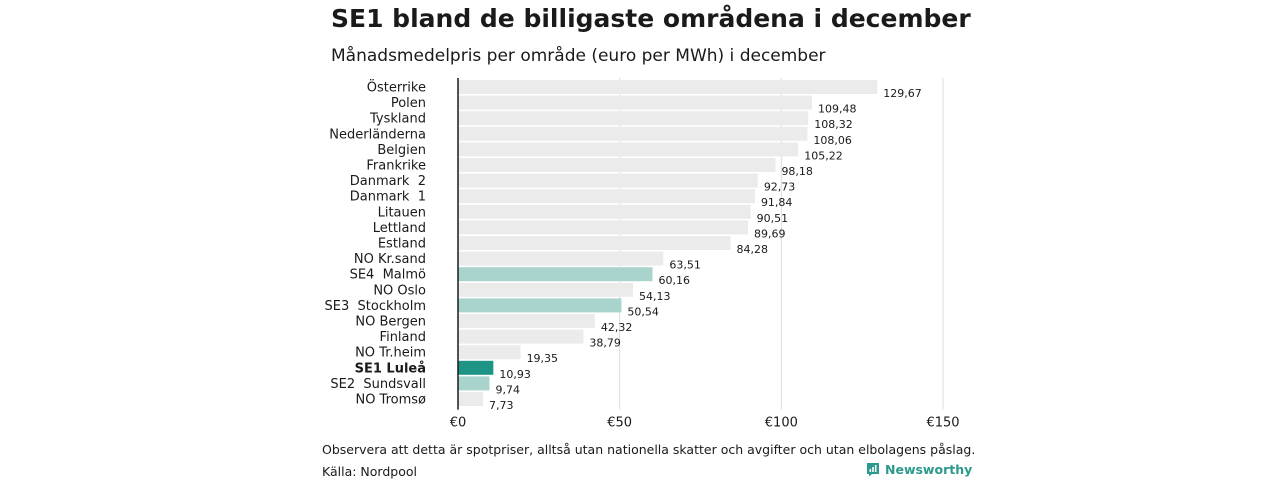 This screenshot has height=480, width=1280. What do you see at coordinates (401, 150) in the screenshot?
I see `category-label-4: Belgien` at bounding box center [401, 150].